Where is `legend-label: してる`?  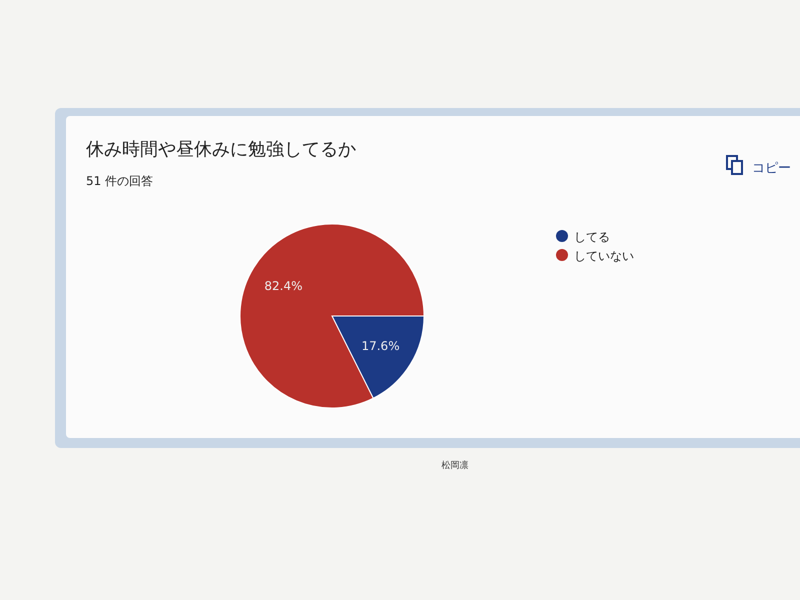 legend-label: してる is located at coordinates (592, 237).